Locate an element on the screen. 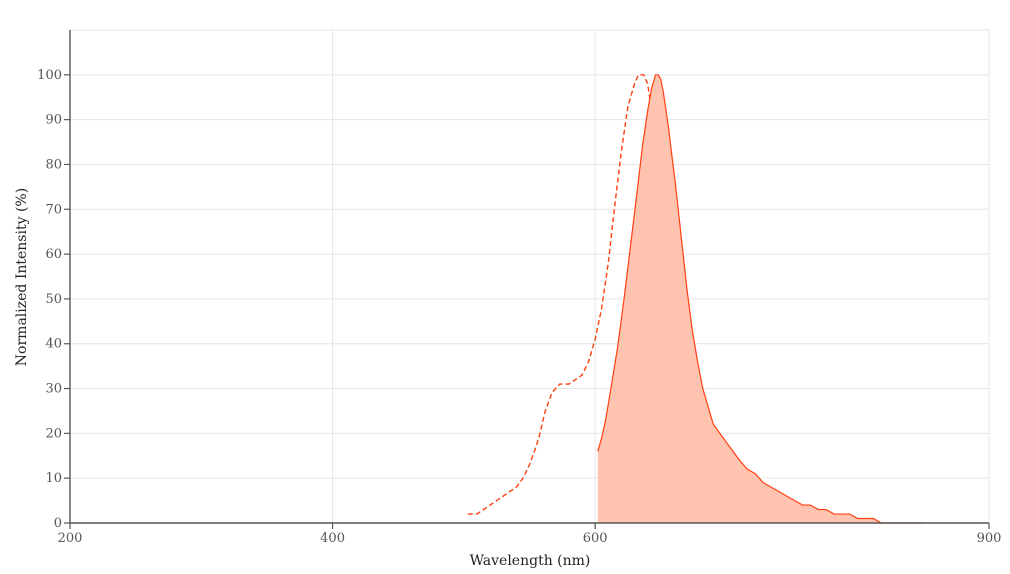 This screenshot has width=1010, height=574. x-tick-label: 400 is located at coordinates (332, 538).